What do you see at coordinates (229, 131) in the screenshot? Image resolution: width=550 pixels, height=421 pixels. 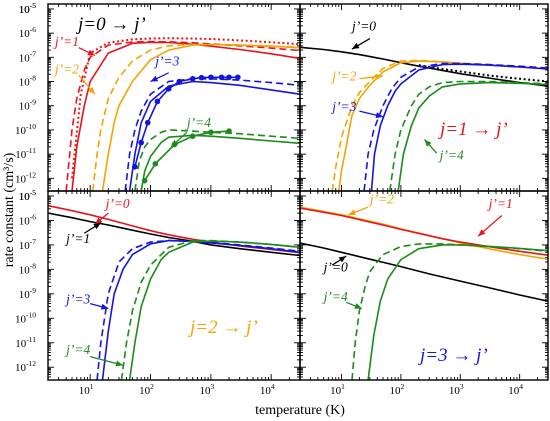 I see `data-point-j4` at bounding box center [229, 131].